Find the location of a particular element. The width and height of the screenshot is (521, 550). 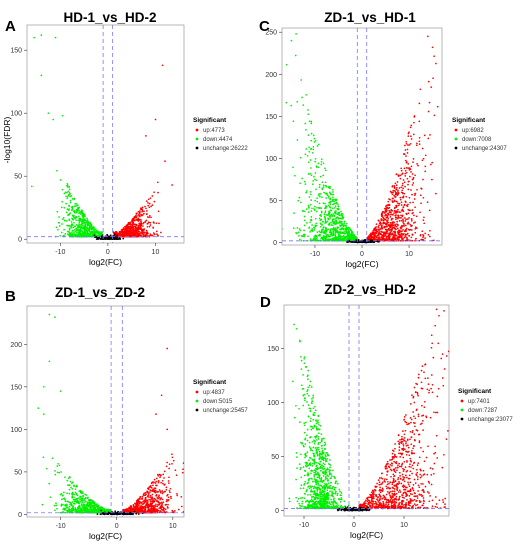

y-axis-label: -log10(FDR) is located at coordinates (7, 139).